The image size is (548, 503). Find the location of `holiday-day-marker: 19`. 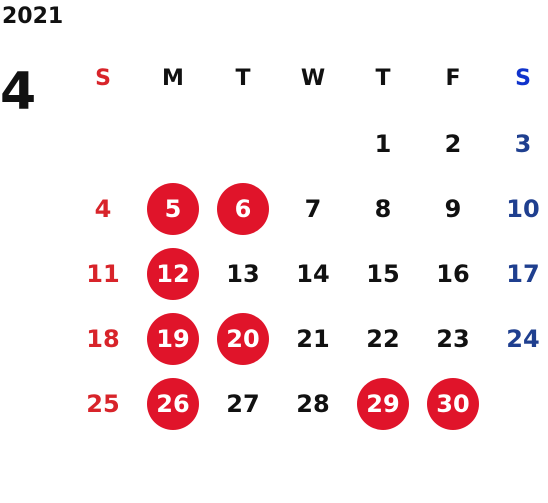

holiday-day-marker: 19 is located at coordinates (173, 338).